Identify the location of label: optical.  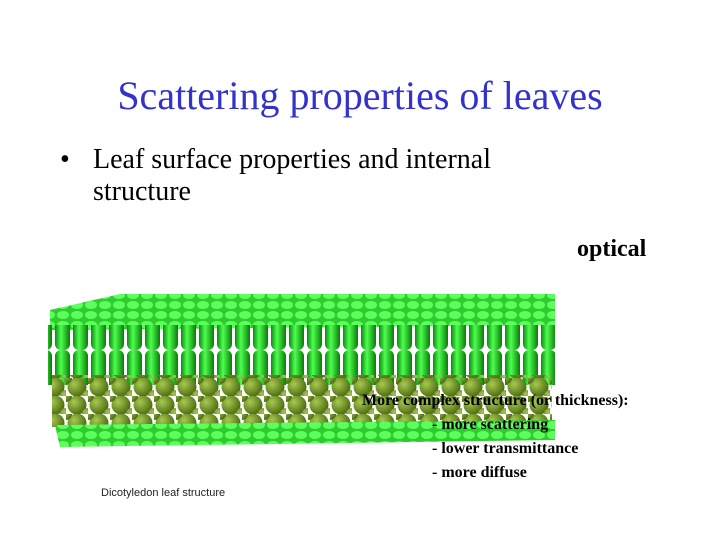
(612, 249).